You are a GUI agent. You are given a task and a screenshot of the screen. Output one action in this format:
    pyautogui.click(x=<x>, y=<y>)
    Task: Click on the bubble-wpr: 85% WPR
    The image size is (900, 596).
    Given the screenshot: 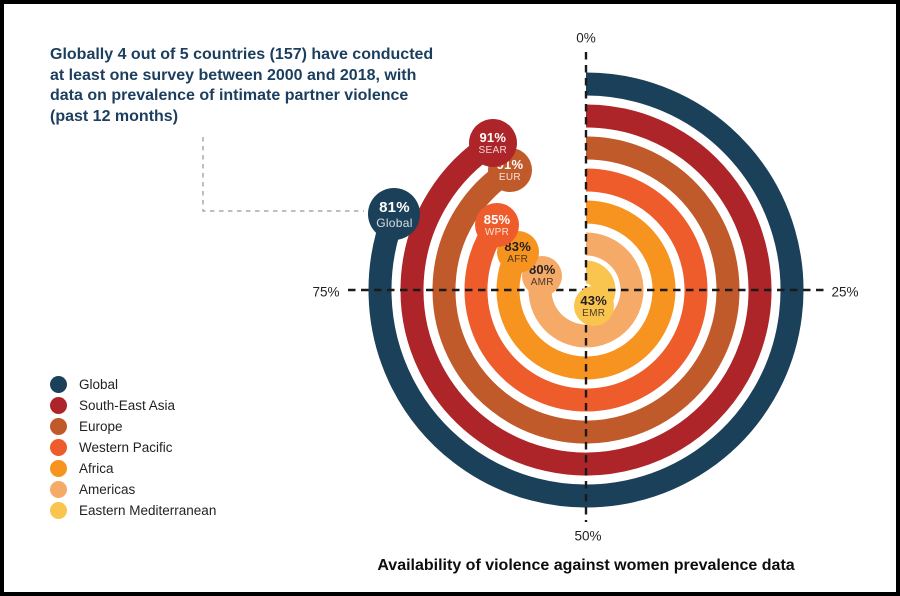 What is the action you would take?
    pyautogui.click(x=497, y=225)
    